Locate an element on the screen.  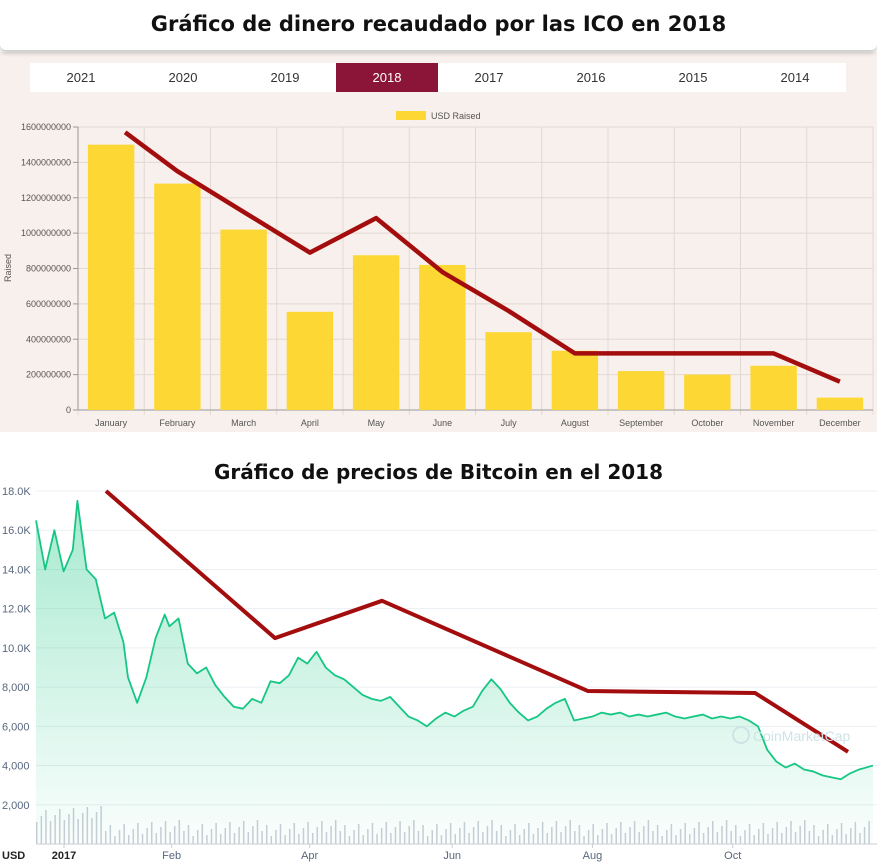
y-tick-label: 12.0K is located at coordinates (16, 610).